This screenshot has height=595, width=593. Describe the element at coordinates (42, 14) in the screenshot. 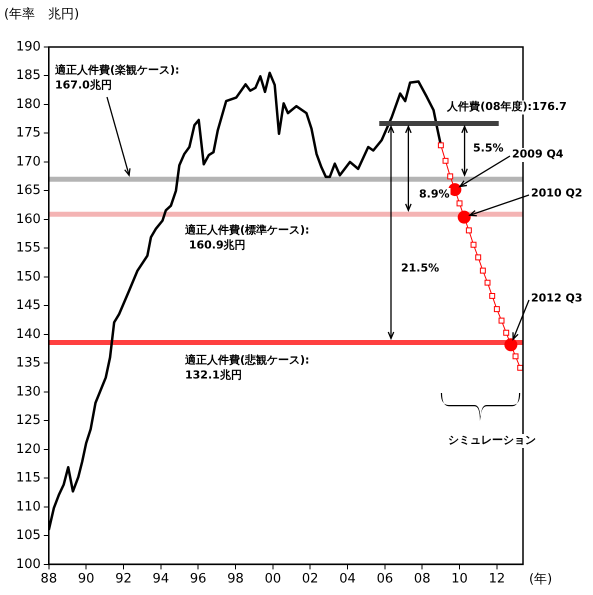

I see `y-axis-title: (年率 兆円)` at that location.